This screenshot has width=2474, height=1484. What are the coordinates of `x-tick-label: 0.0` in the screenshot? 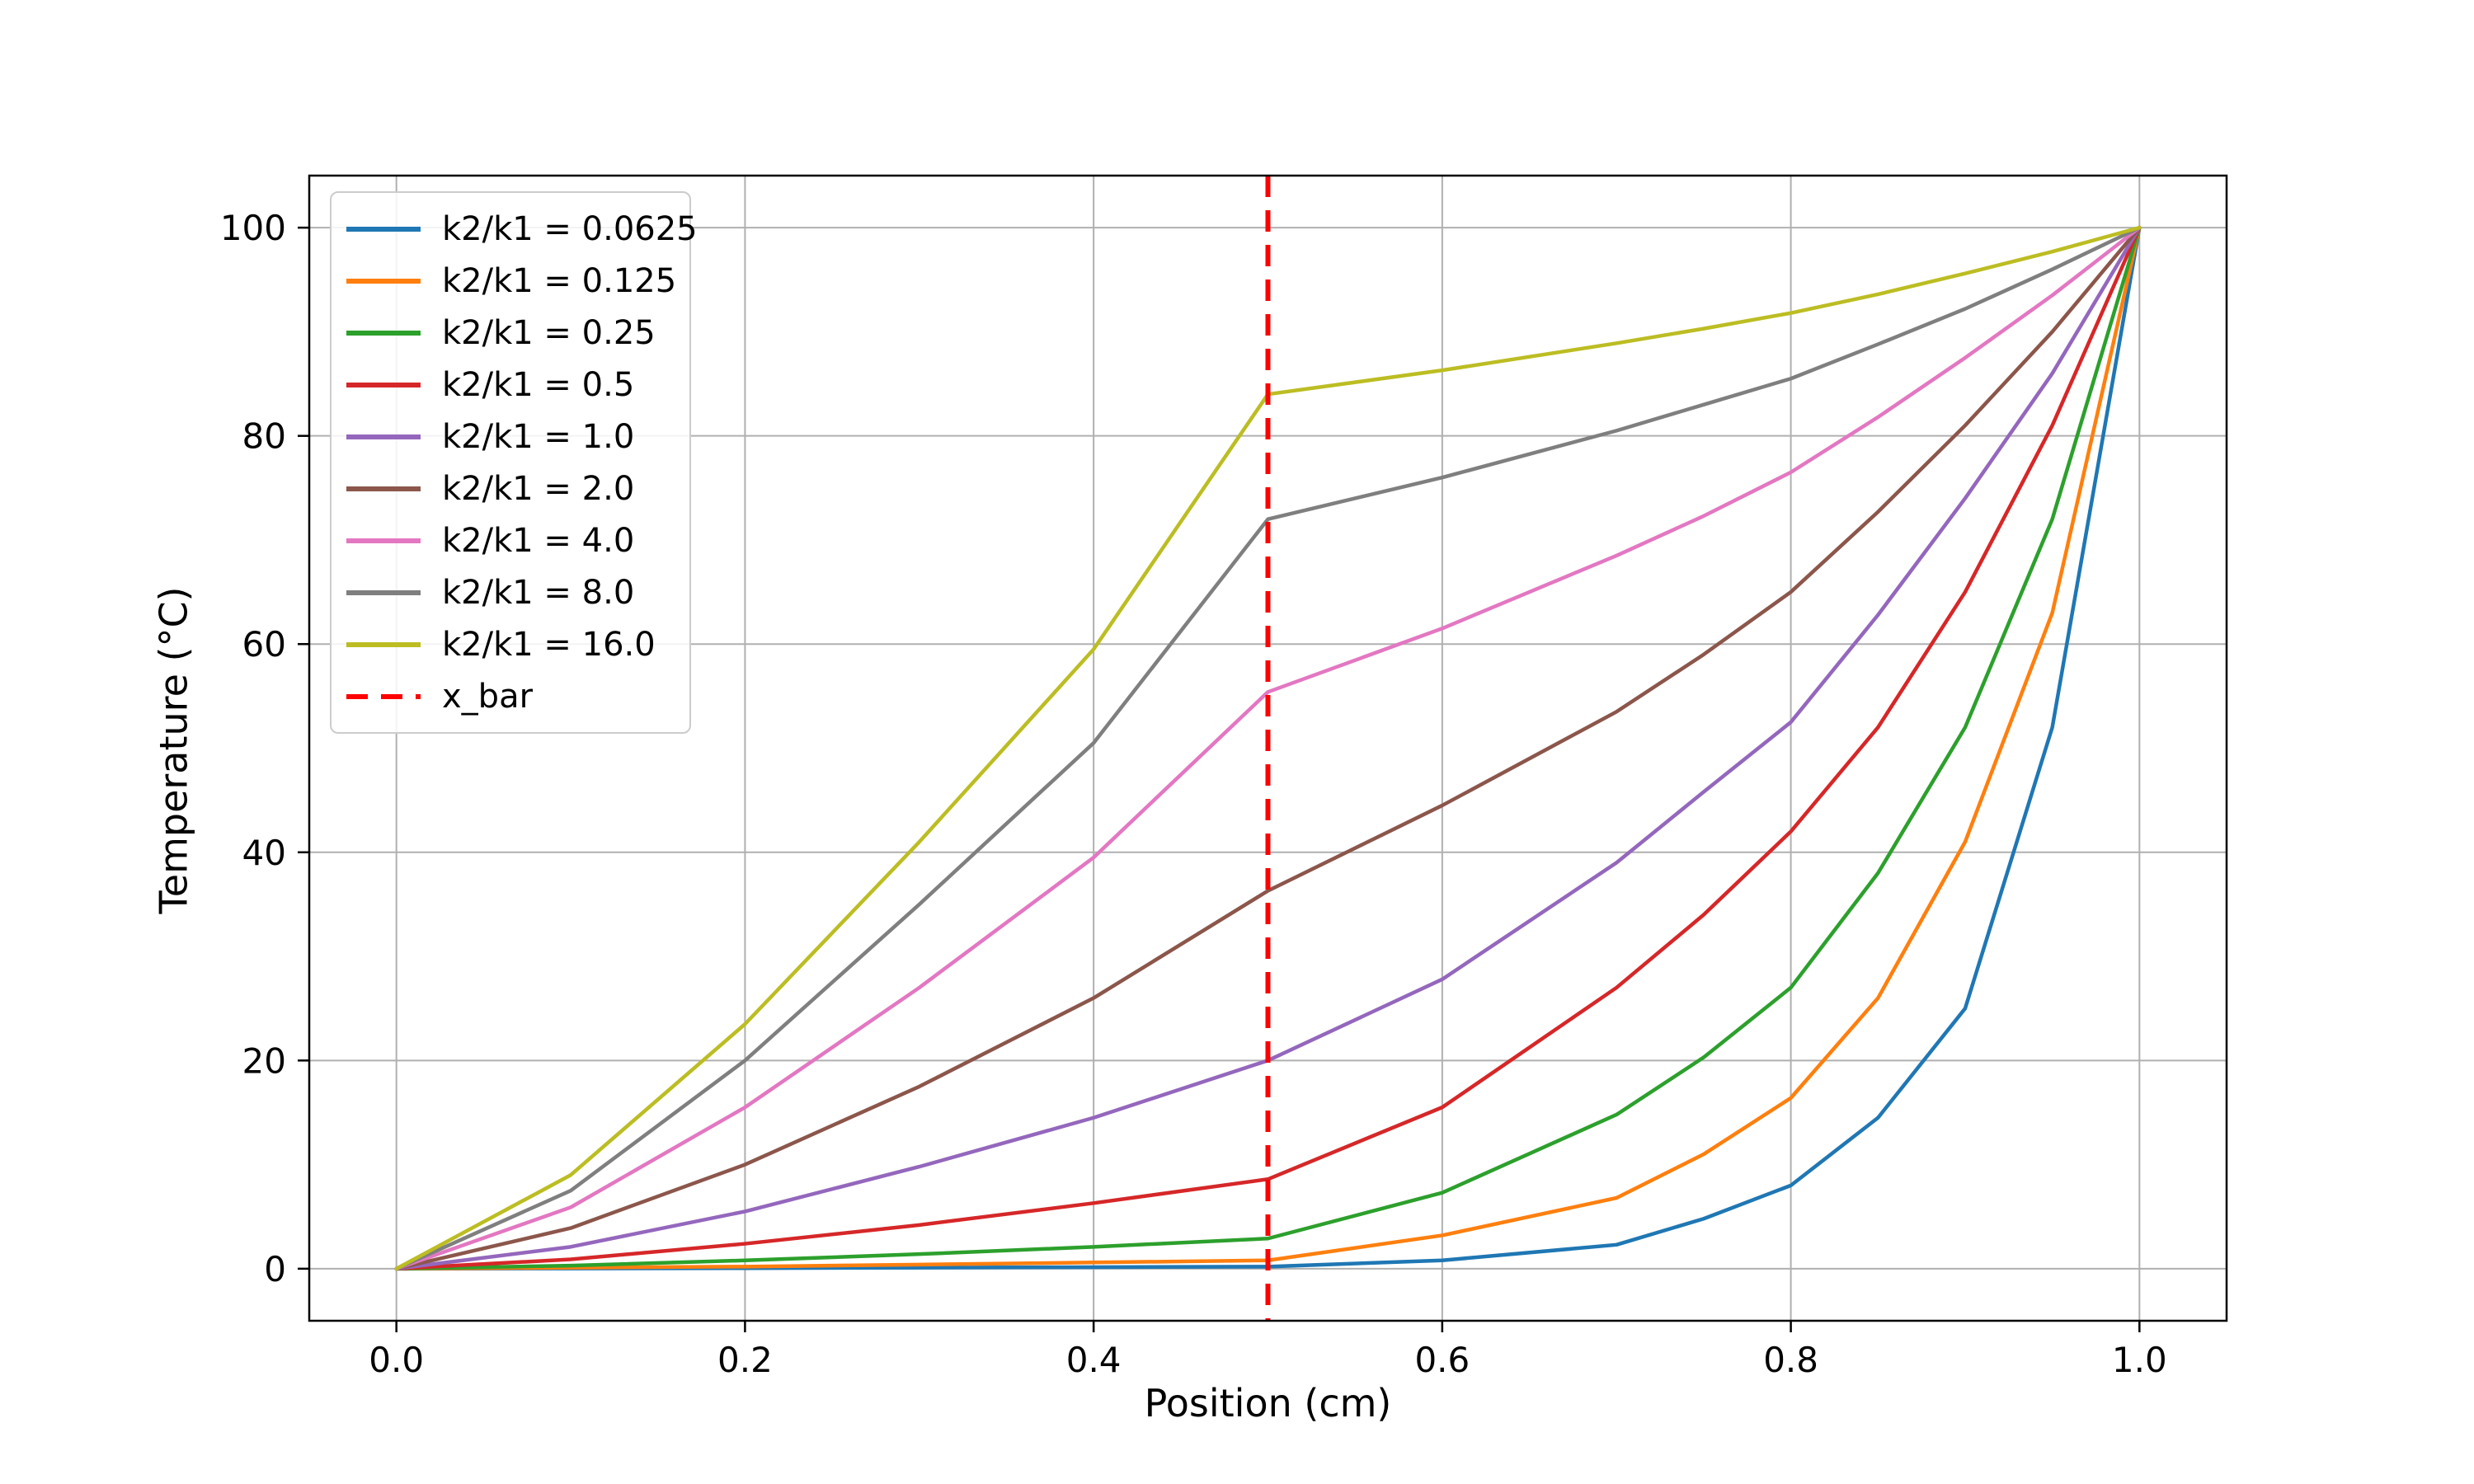 It's located at (396, 1360).